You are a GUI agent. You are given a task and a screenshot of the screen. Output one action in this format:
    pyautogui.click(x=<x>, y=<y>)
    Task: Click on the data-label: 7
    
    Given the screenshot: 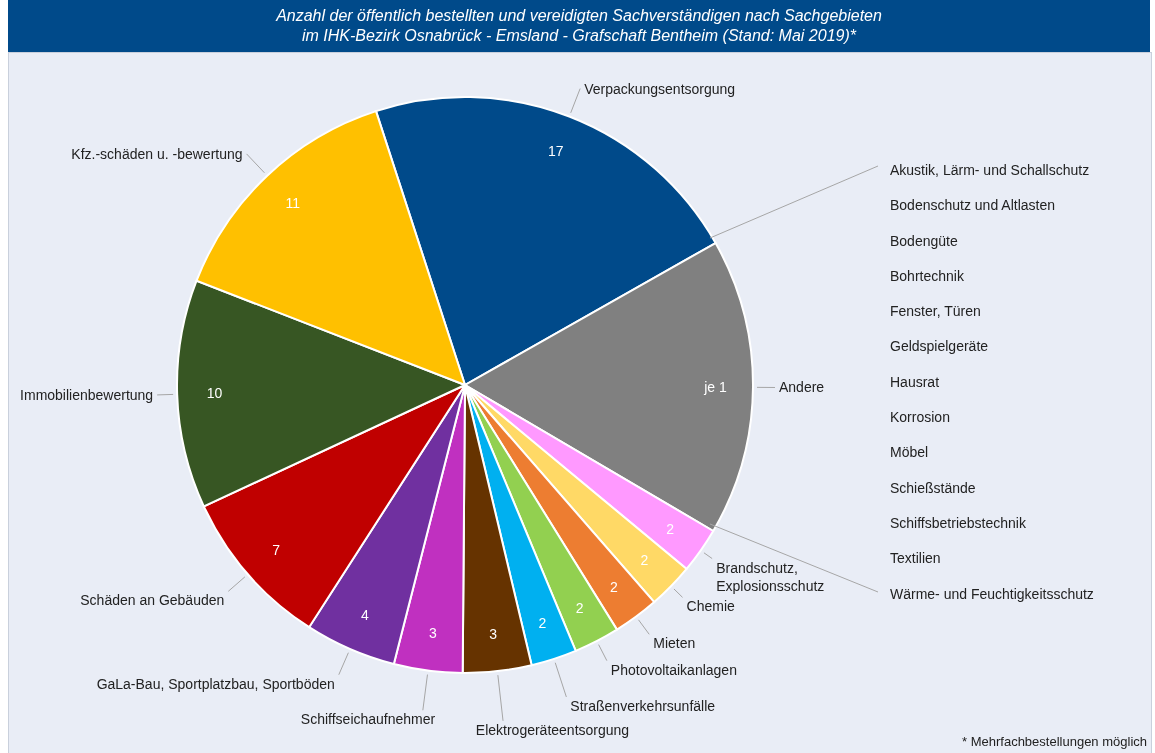 What is the action you would take?
    pyautogui.click(x=276, y=549)
    